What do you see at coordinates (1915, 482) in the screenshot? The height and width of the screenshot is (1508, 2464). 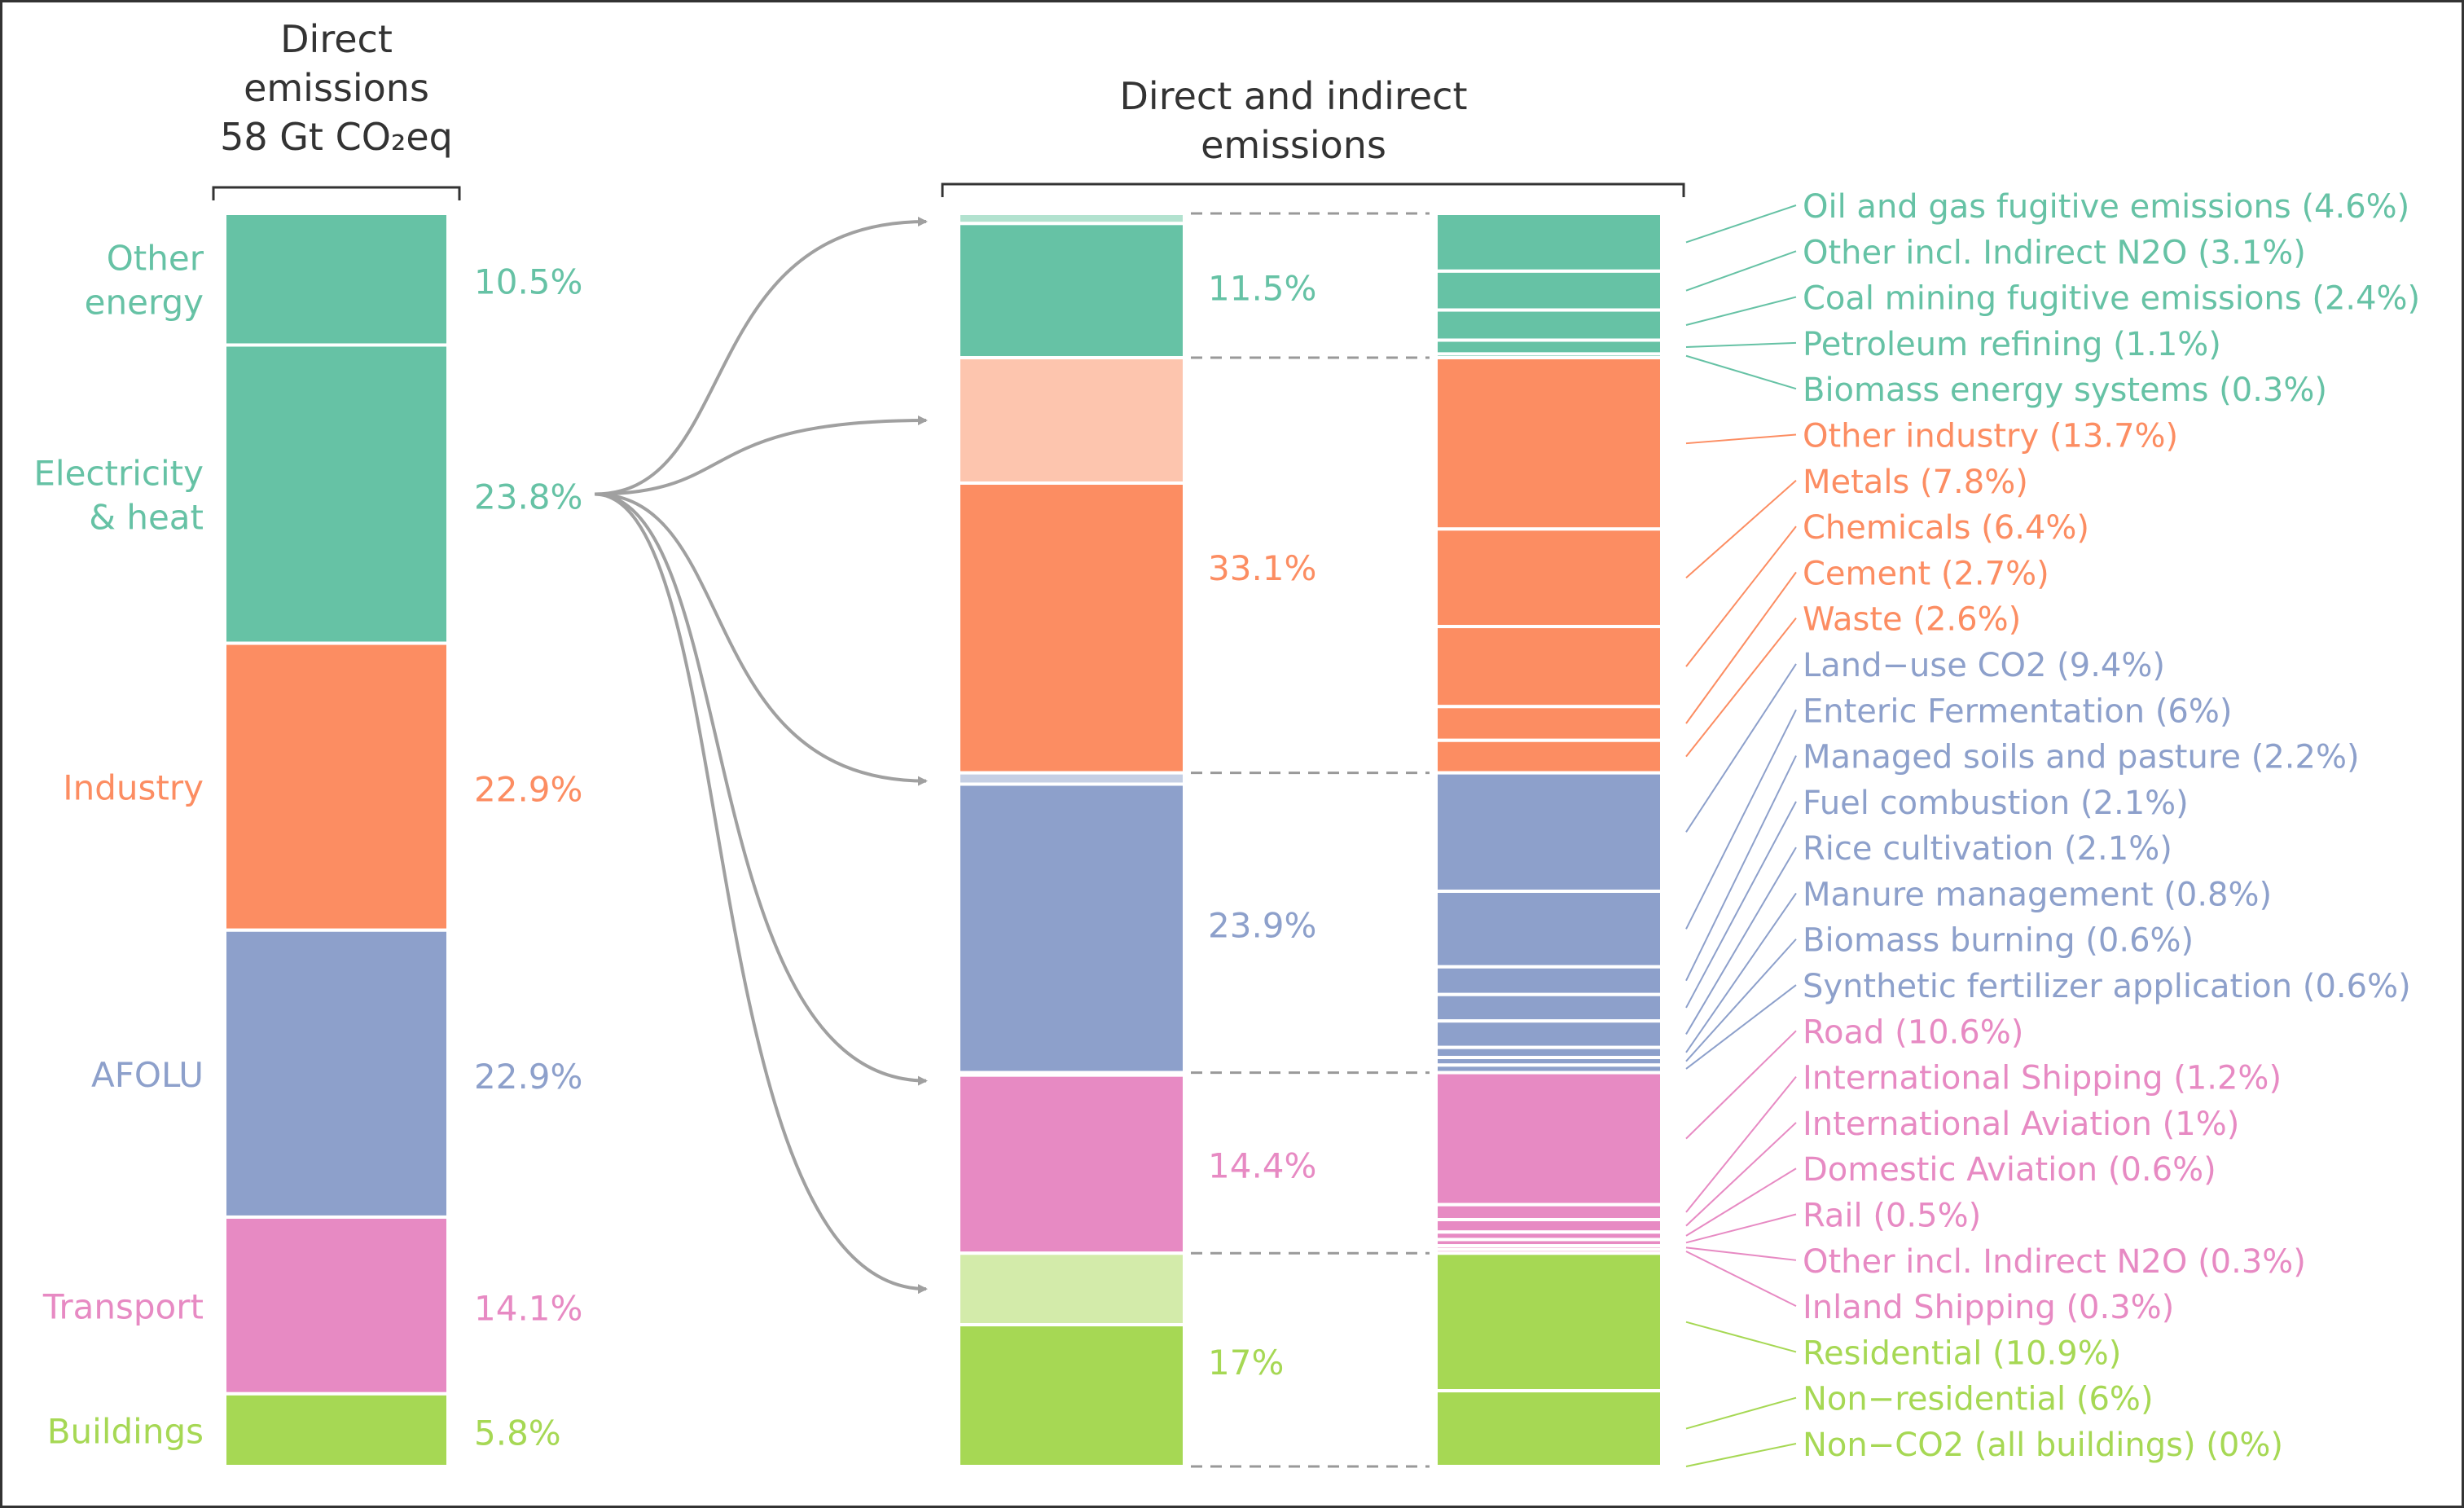 I see `subsector-label-metals-7-8: Metals (7.8%)` at bounding box center [1915, 482].